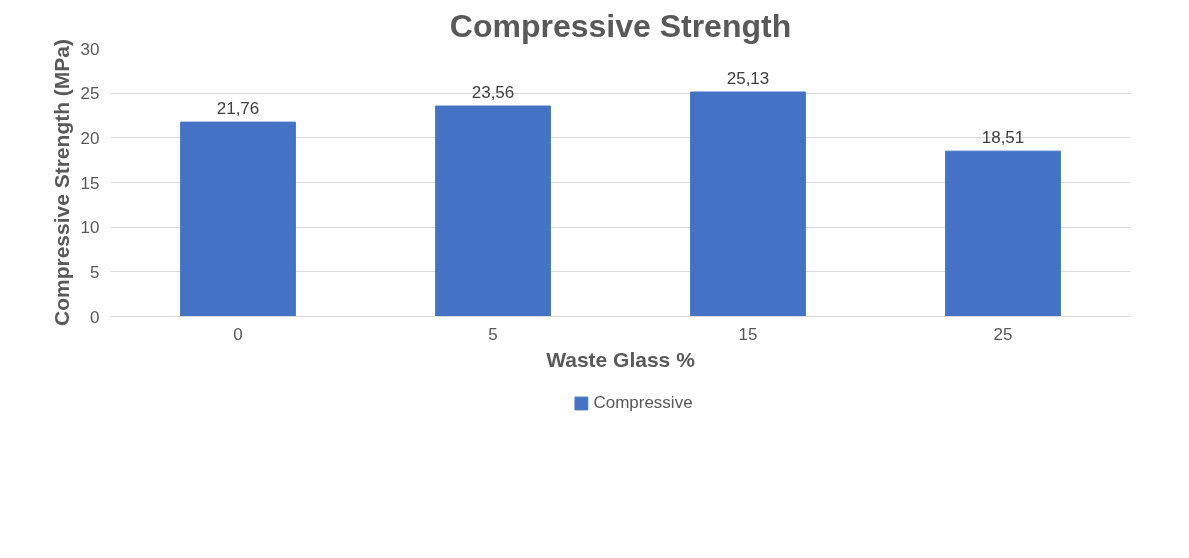 The width and height of the screenshot is (1189, 558). Describe the element at coordinates (621, 359) in the screenshot. I see `x-axis-title: Waste Glass %` at that location.